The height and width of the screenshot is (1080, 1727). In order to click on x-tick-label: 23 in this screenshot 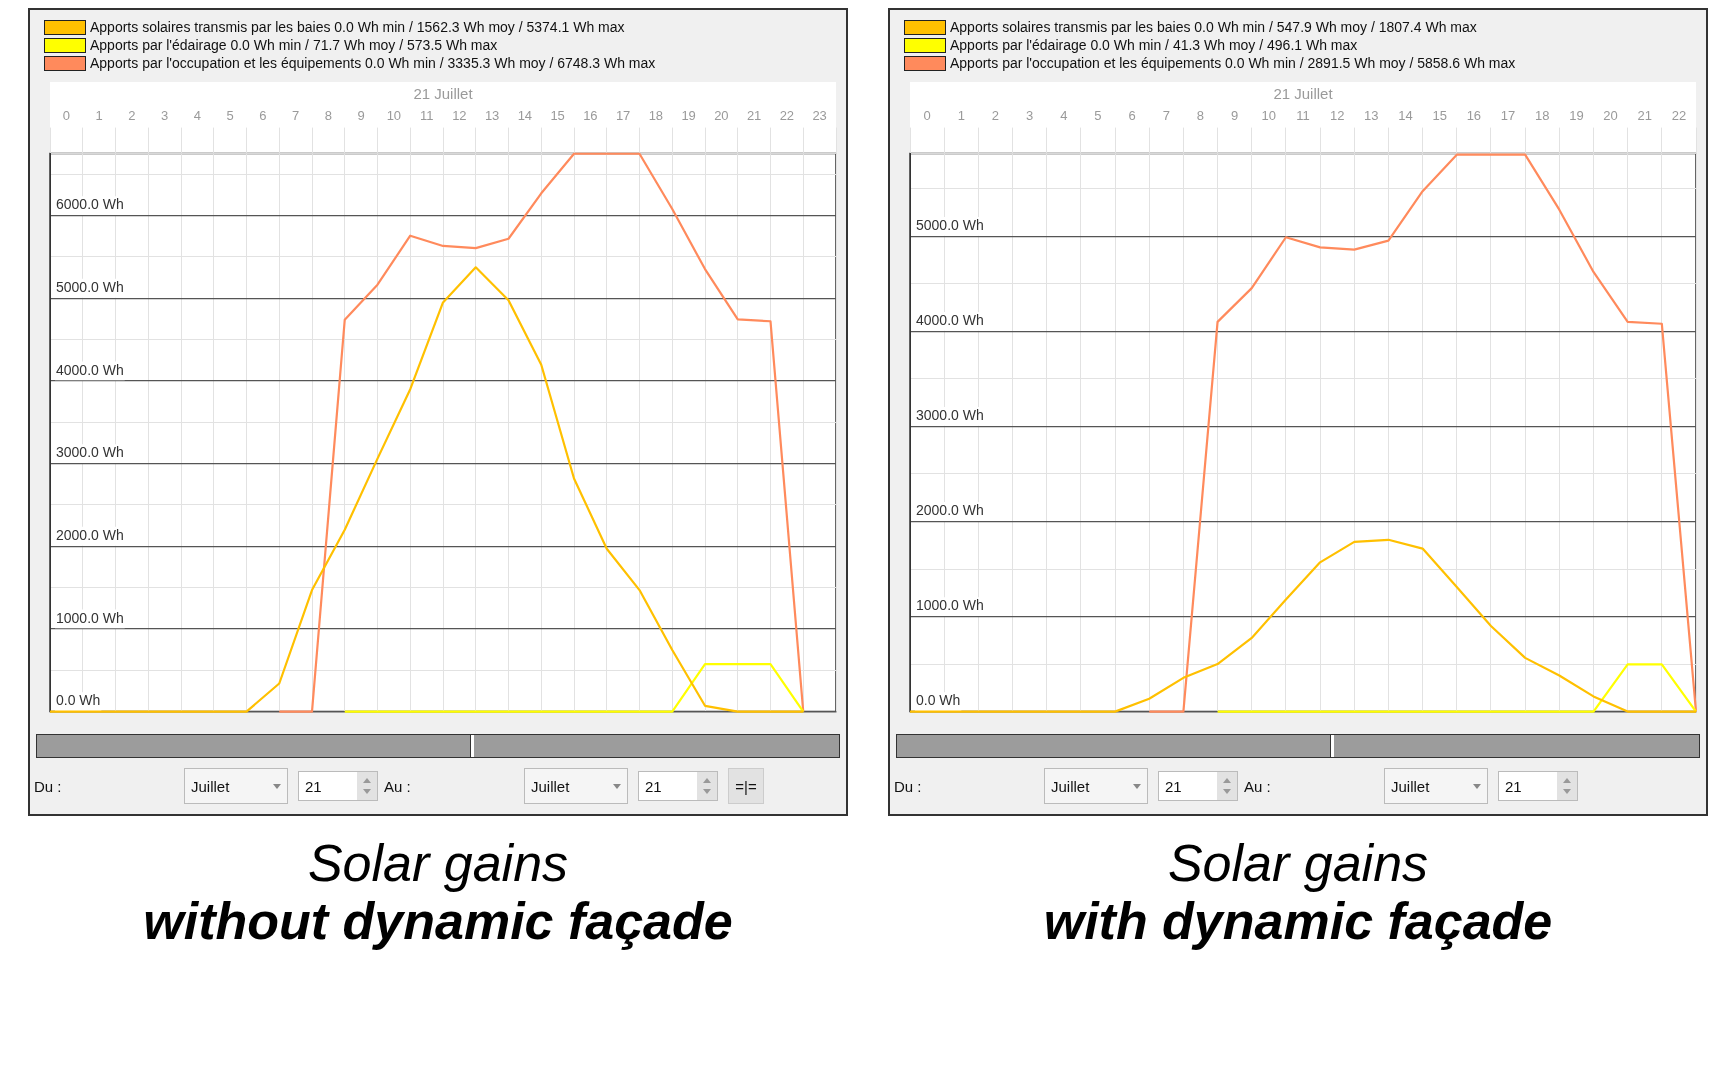, I will do `click(819, 116)`.